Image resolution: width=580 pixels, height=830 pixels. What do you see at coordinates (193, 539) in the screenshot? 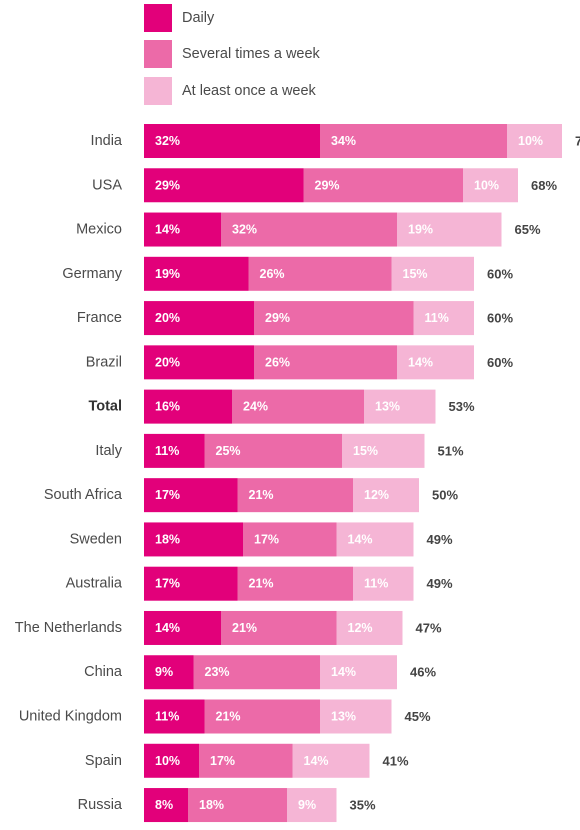
I see `bar-sweden-daily` at bounding box center [193, 539].